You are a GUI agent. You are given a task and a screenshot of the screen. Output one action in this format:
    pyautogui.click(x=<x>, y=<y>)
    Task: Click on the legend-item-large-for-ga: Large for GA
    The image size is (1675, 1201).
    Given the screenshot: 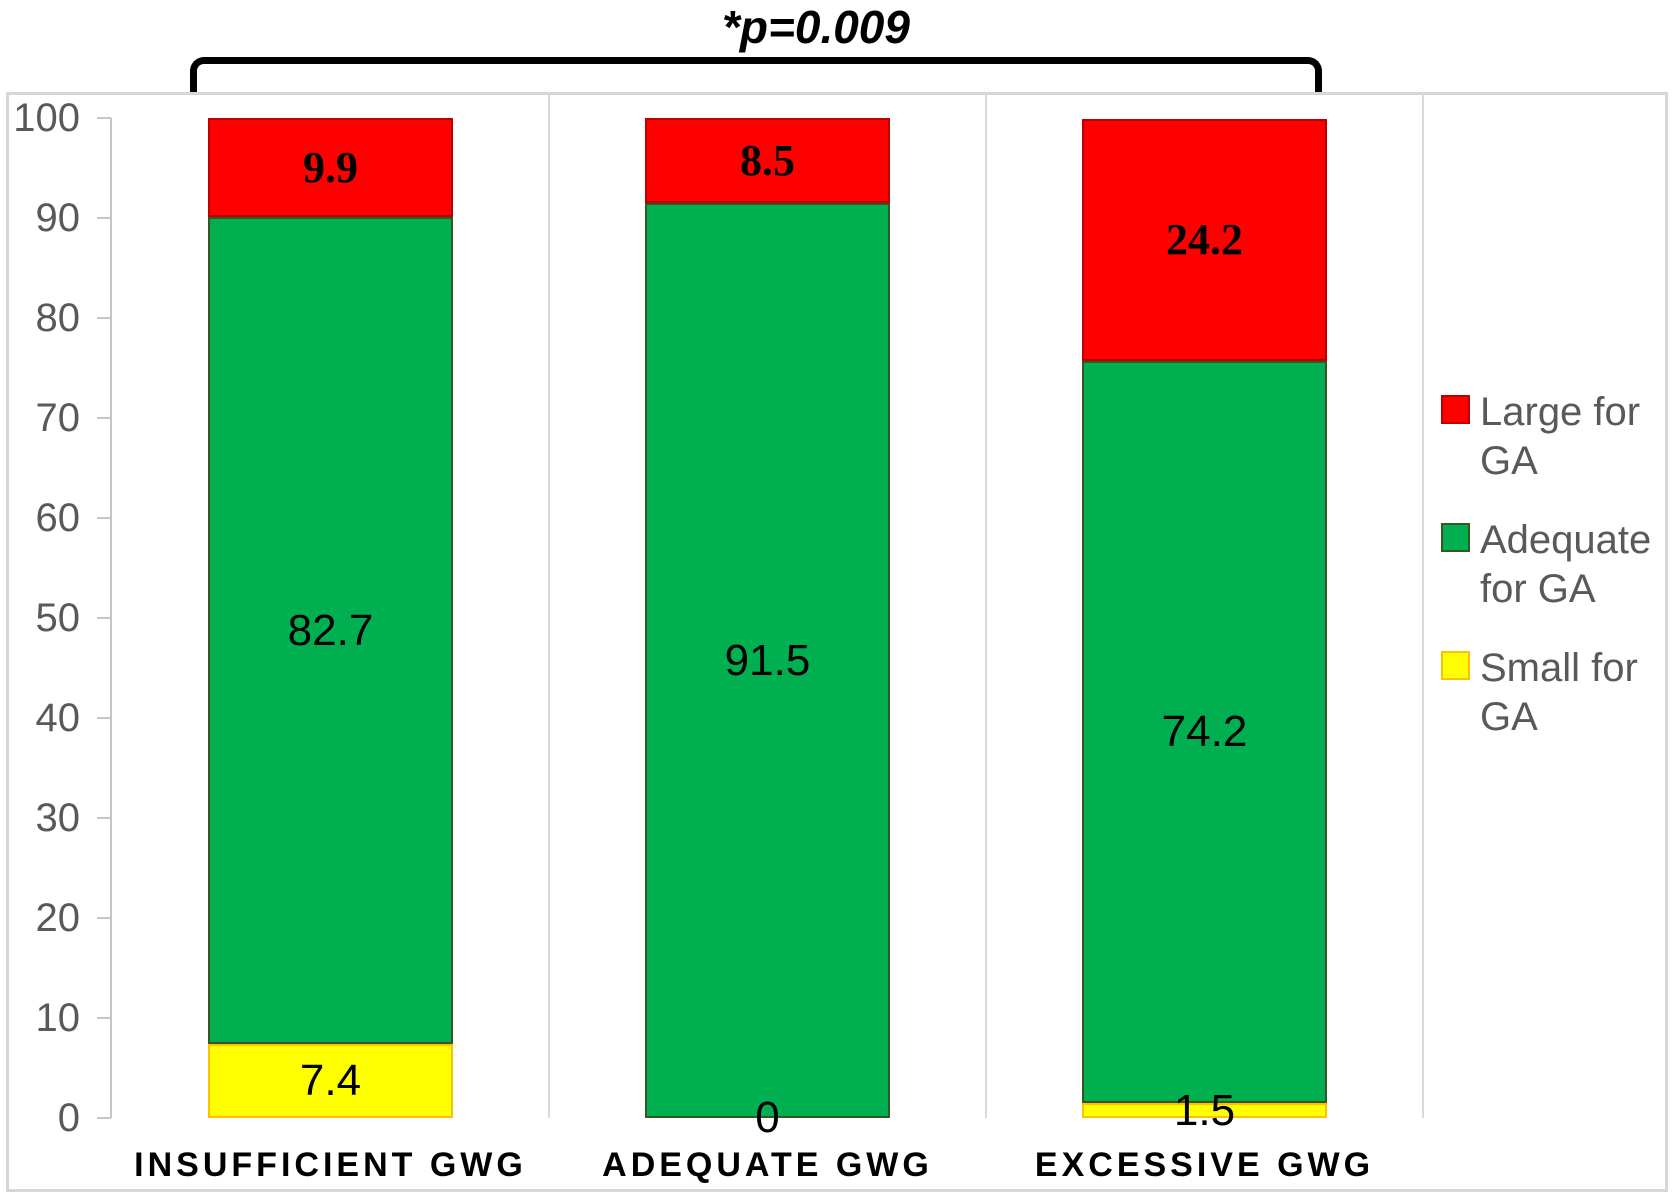 What is the action you would take?
    pyautogui.click(x=1558, y=437)
    